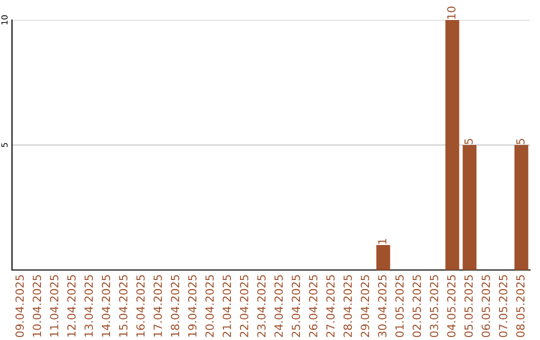 The image size is (540, 340). I want to click on x-tick-label: 06.05.2025, so click(486, 306).